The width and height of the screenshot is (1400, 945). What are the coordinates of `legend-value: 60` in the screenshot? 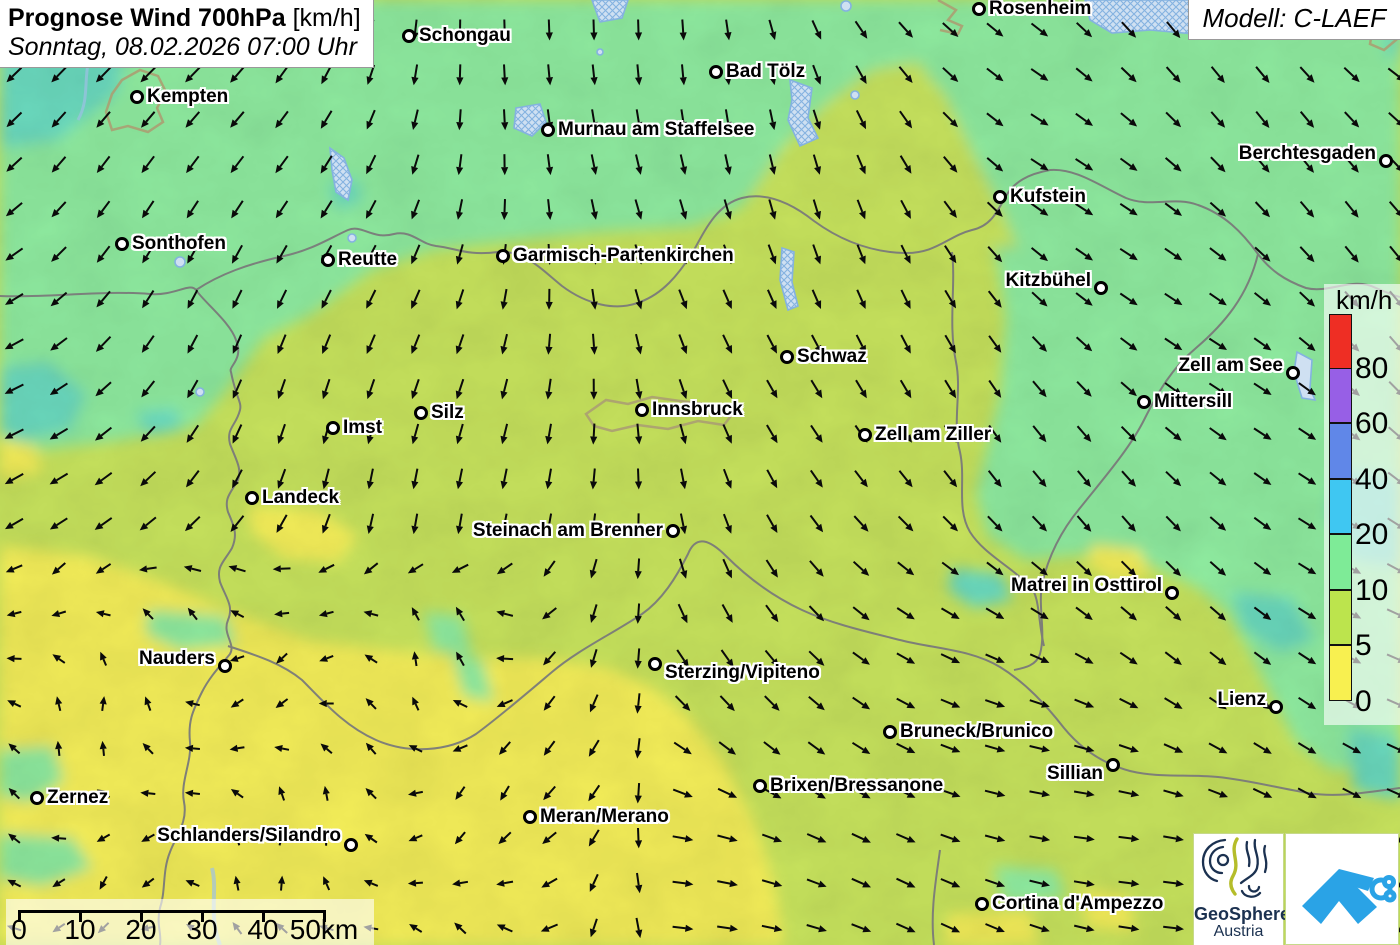 It's located at (1372, 423).